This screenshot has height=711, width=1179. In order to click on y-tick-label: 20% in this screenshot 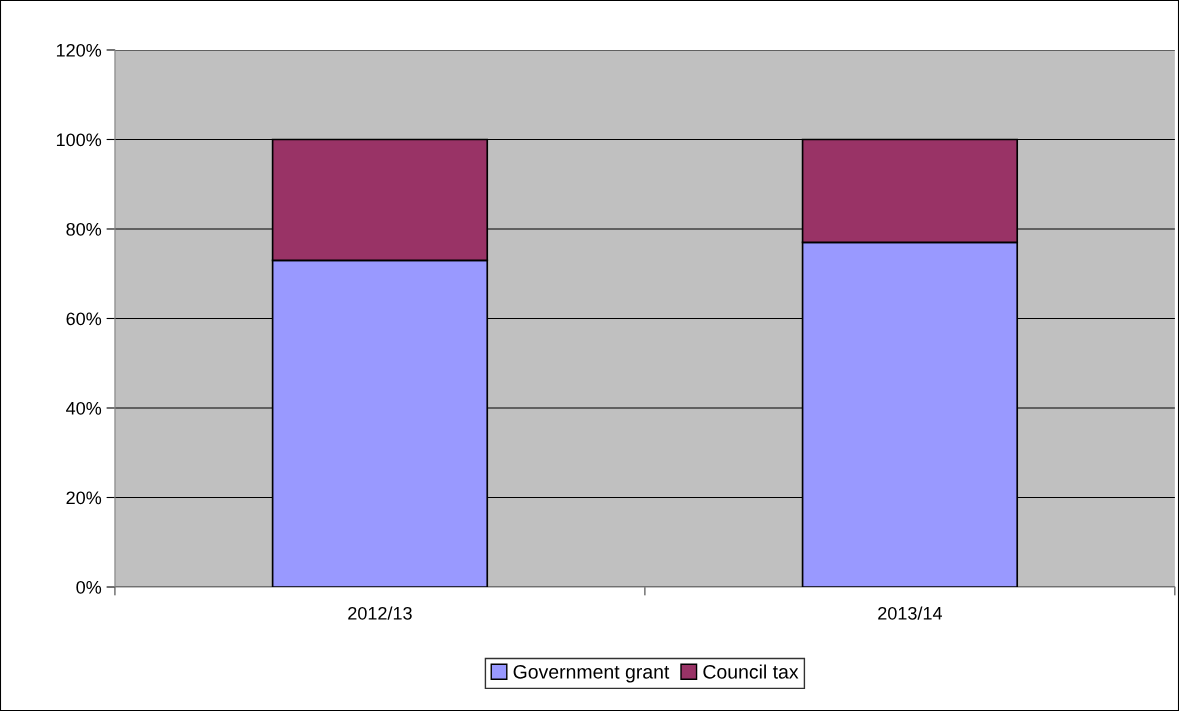, I will do `click(84, 498)`.